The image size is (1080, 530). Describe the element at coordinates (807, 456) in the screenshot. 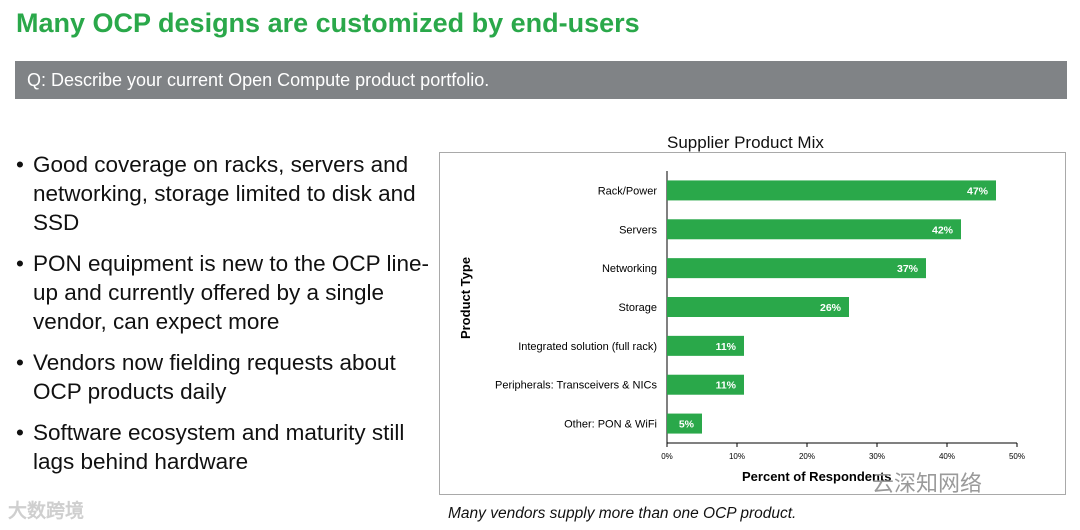

I see `x-tick-label: 20%` at that location.